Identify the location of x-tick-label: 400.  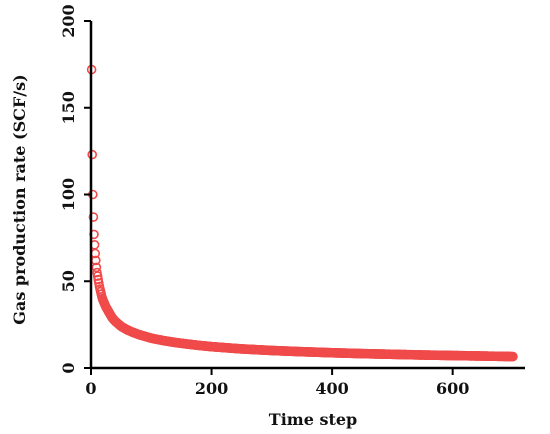
(331, 388).